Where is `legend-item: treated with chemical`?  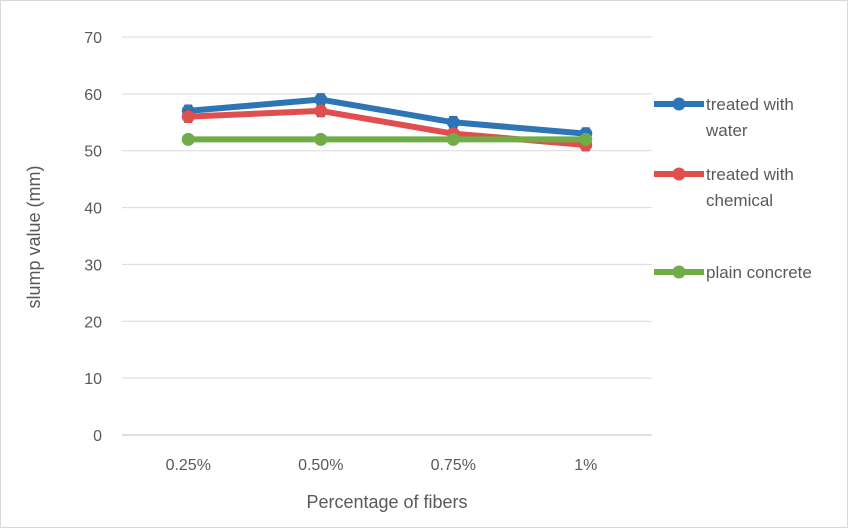
legend-item: treated with chemical is located at coordinates (724, 187).